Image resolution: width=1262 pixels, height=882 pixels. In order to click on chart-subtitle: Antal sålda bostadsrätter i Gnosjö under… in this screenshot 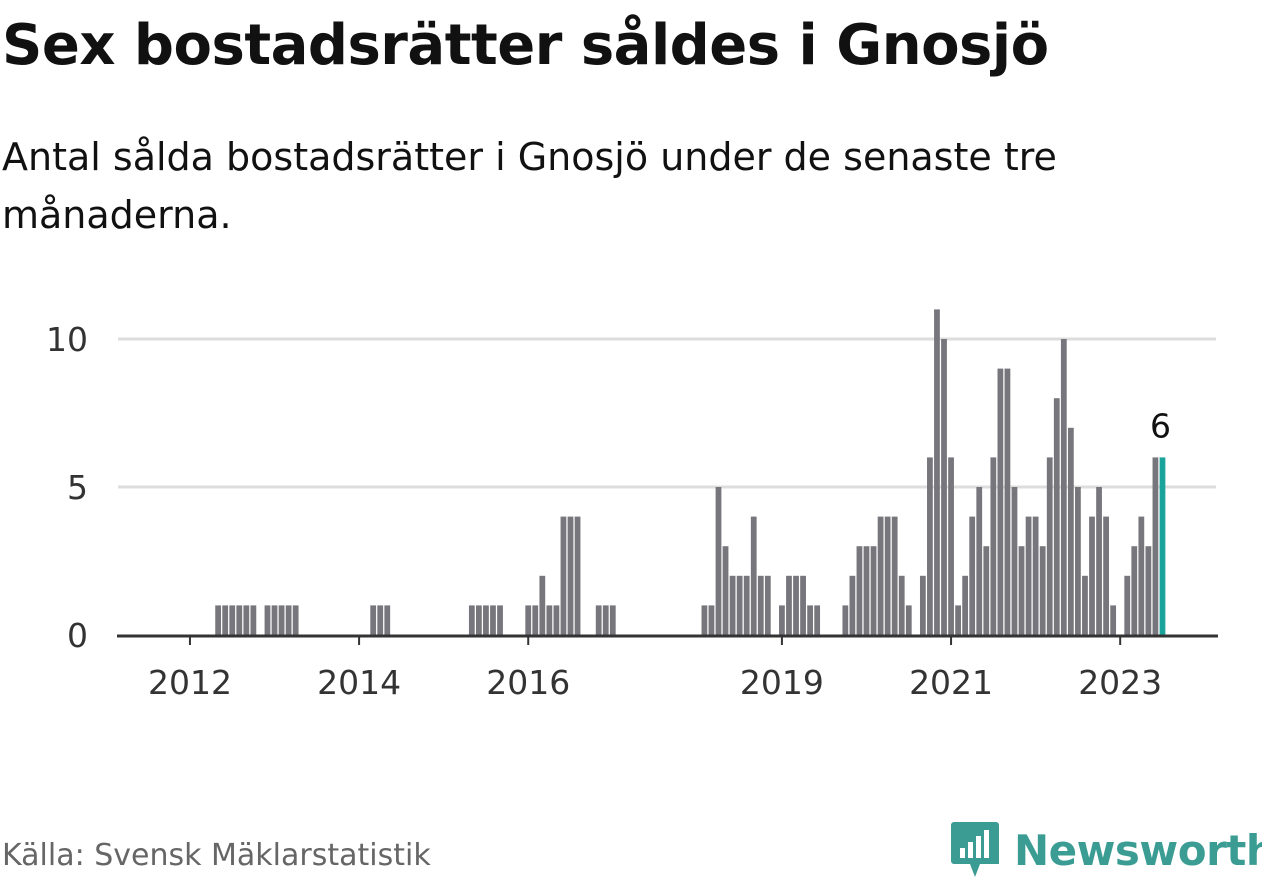, I will do `click(529, 186)`.